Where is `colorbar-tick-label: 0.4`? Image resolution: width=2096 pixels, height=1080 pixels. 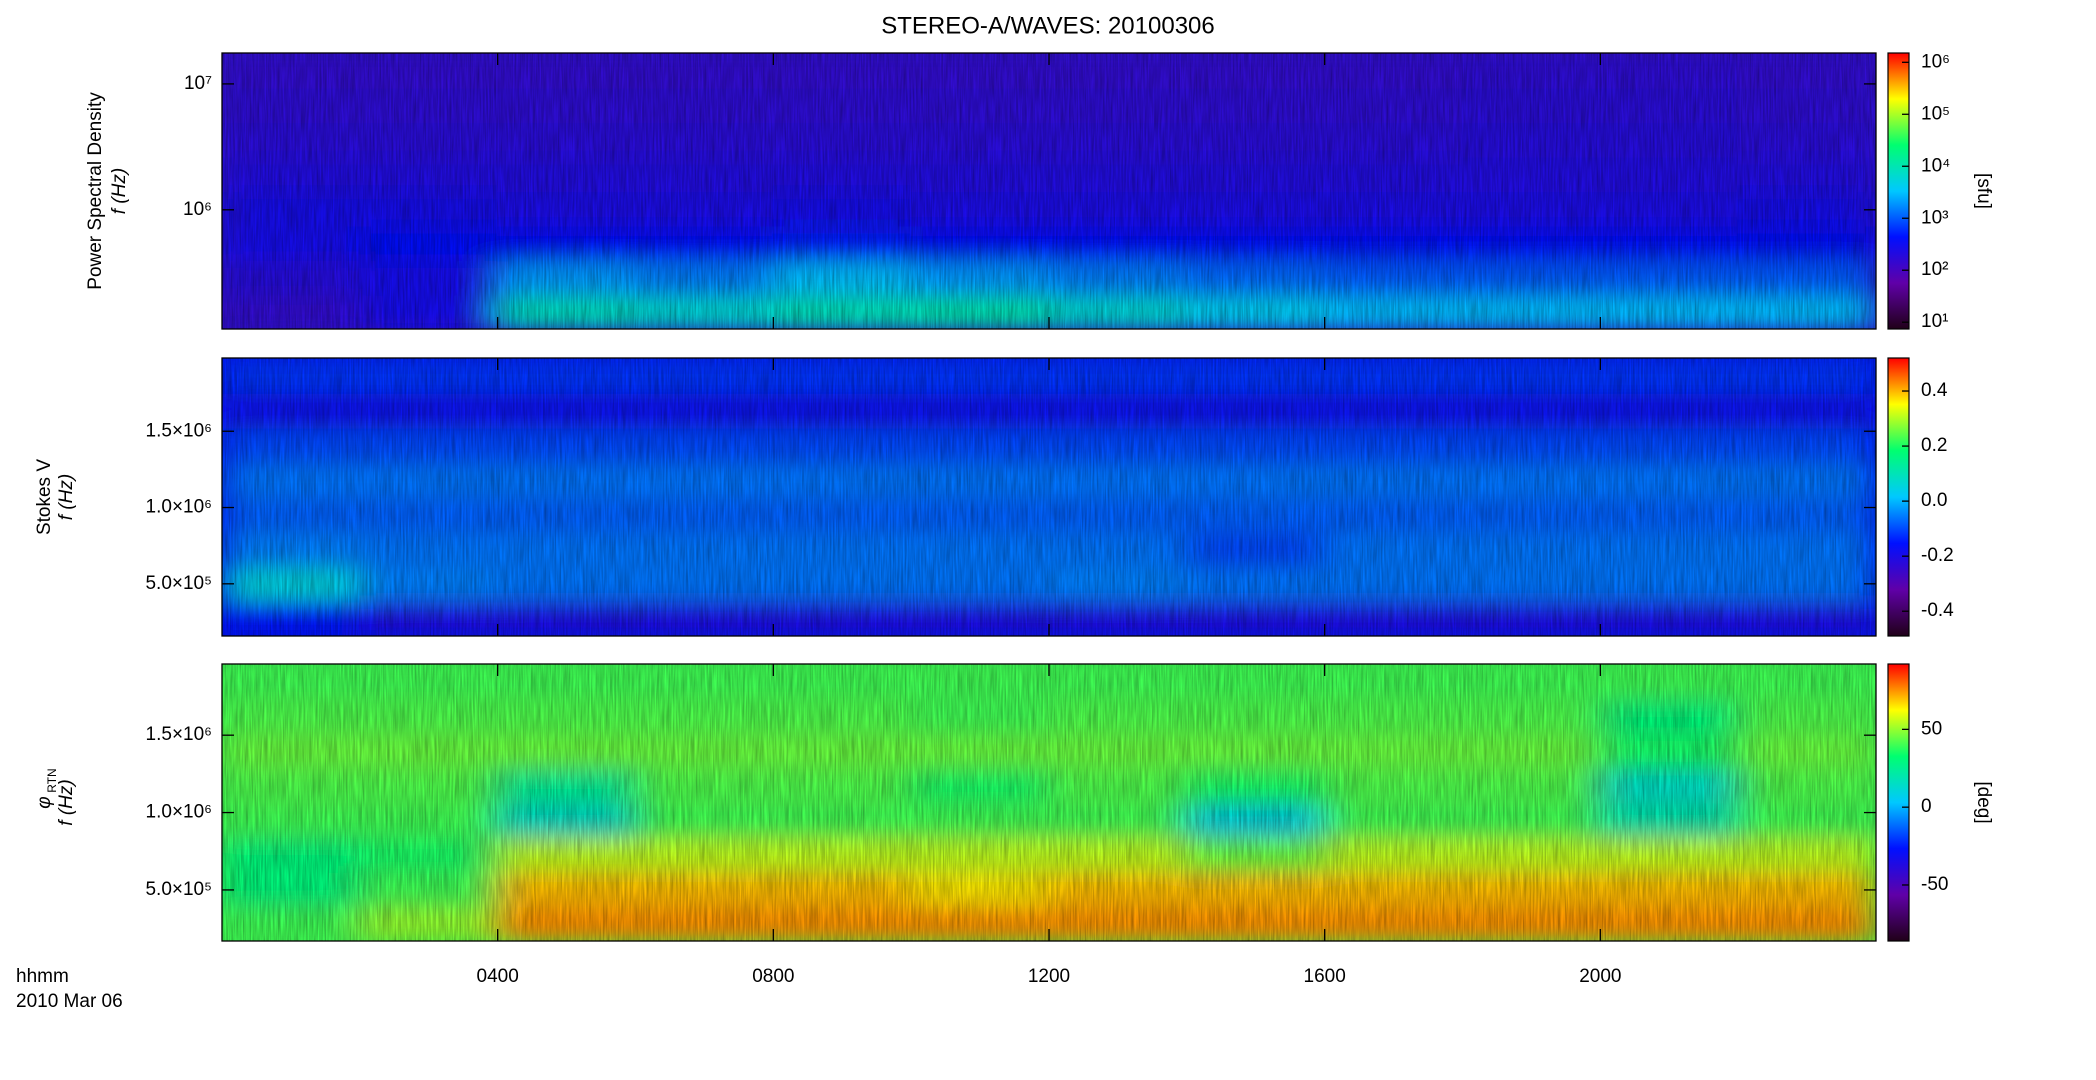 colorbar-tick-label: 0.4 is located at coordinates (1934, 390).